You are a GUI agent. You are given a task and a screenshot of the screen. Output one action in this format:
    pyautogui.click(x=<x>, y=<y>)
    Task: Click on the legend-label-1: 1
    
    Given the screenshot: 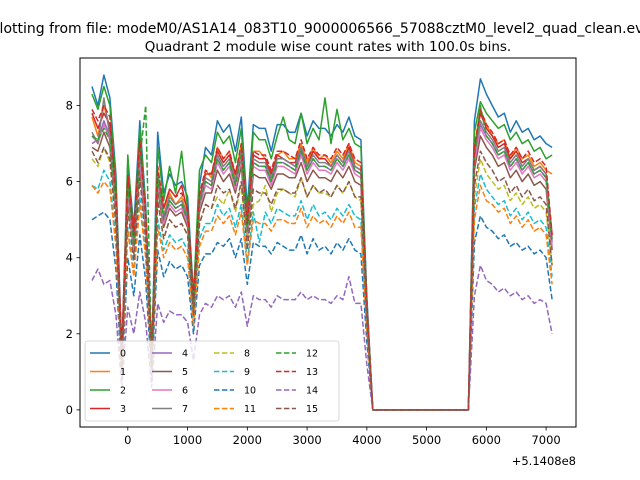 What is the action you would take?
    pyautogui.click(x=123, y=372)
    